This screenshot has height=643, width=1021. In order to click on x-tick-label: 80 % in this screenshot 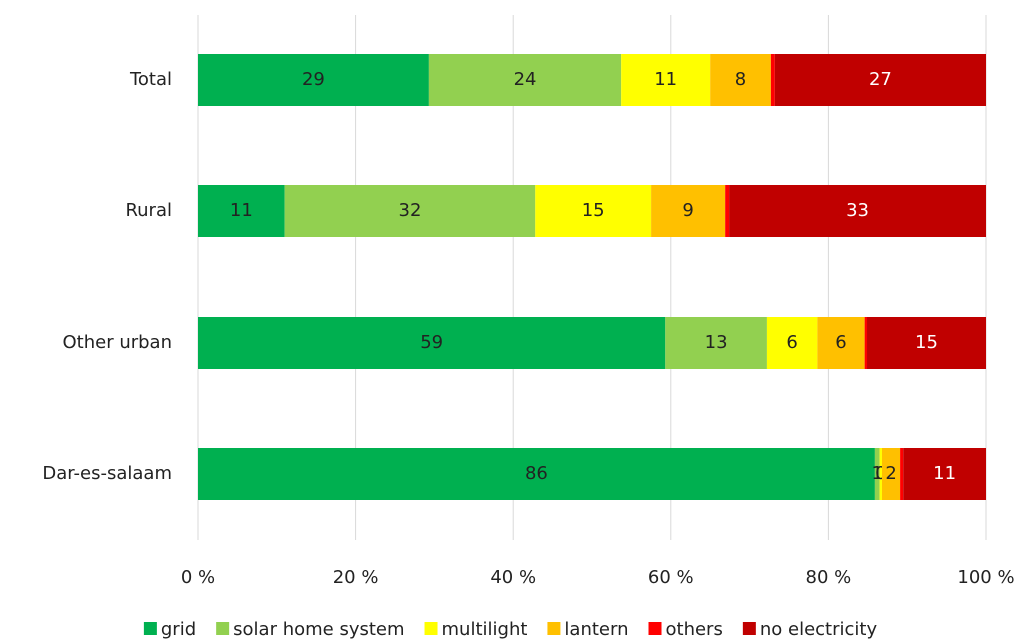, I will do `click(829, 577)`.